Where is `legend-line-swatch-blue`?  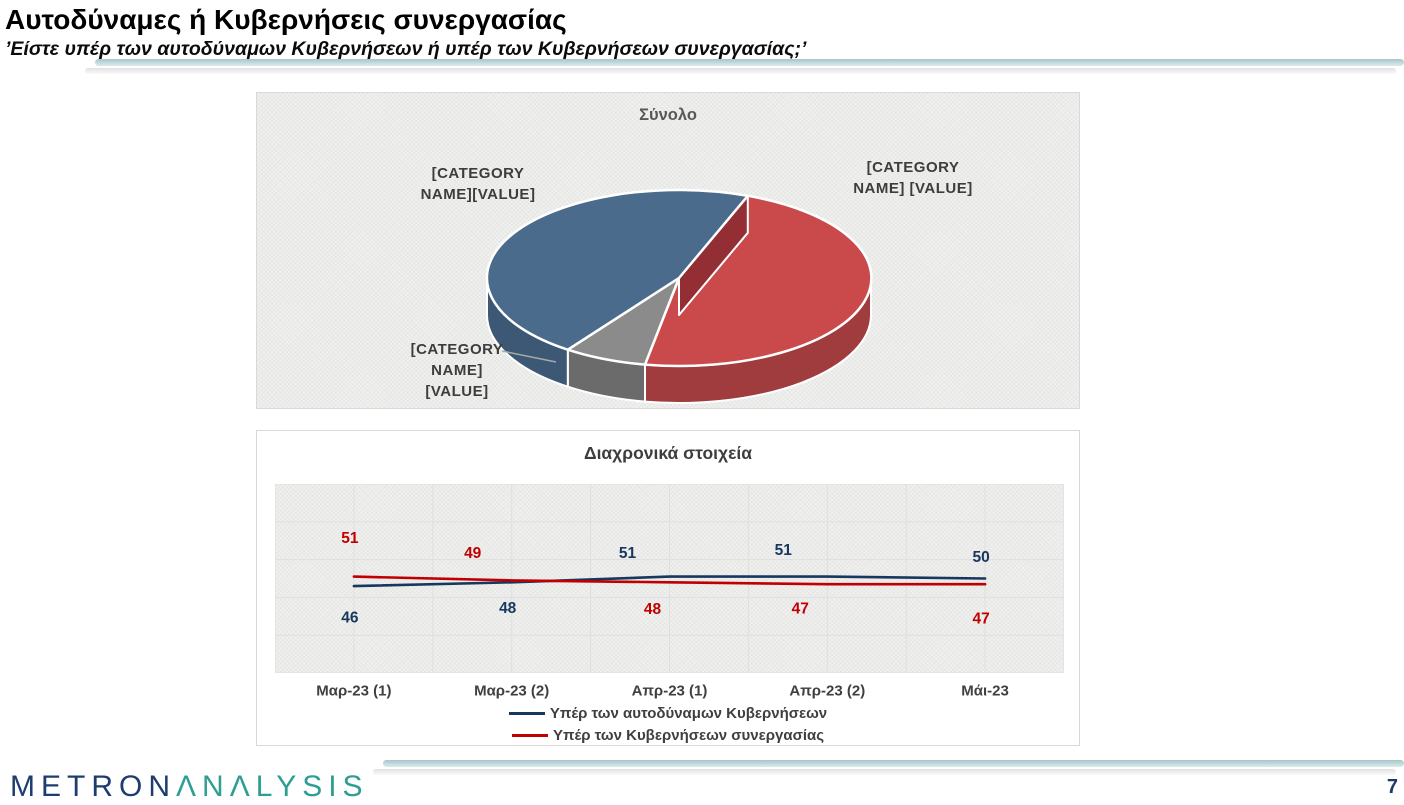
legend-line-swatch-blue is located at coordinates (526, 713).